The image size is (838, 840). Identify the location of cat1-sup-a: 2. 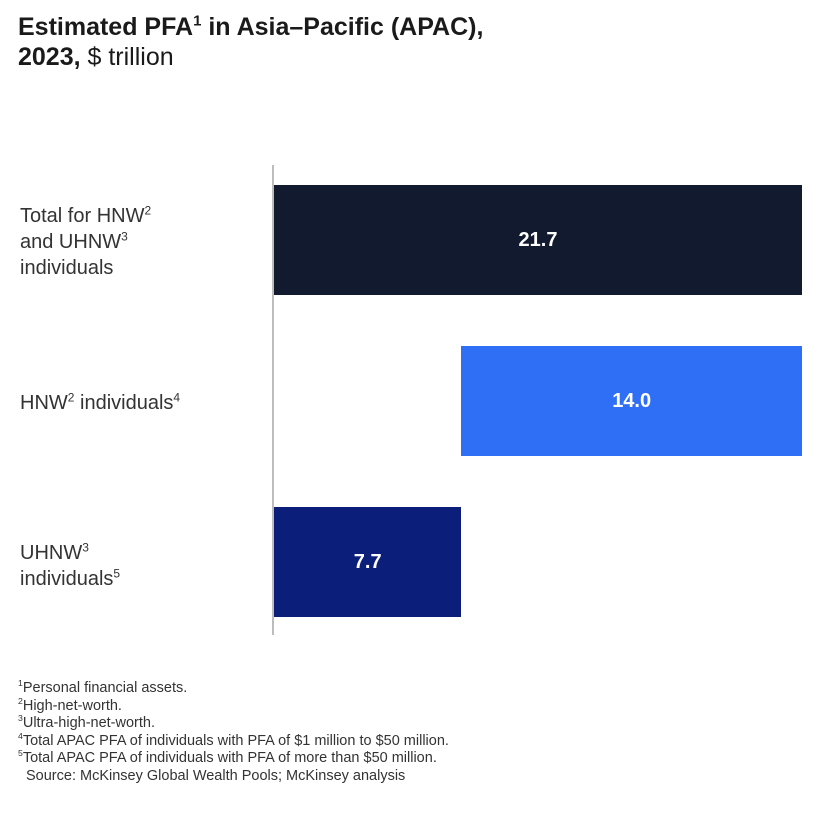
(71, 397).